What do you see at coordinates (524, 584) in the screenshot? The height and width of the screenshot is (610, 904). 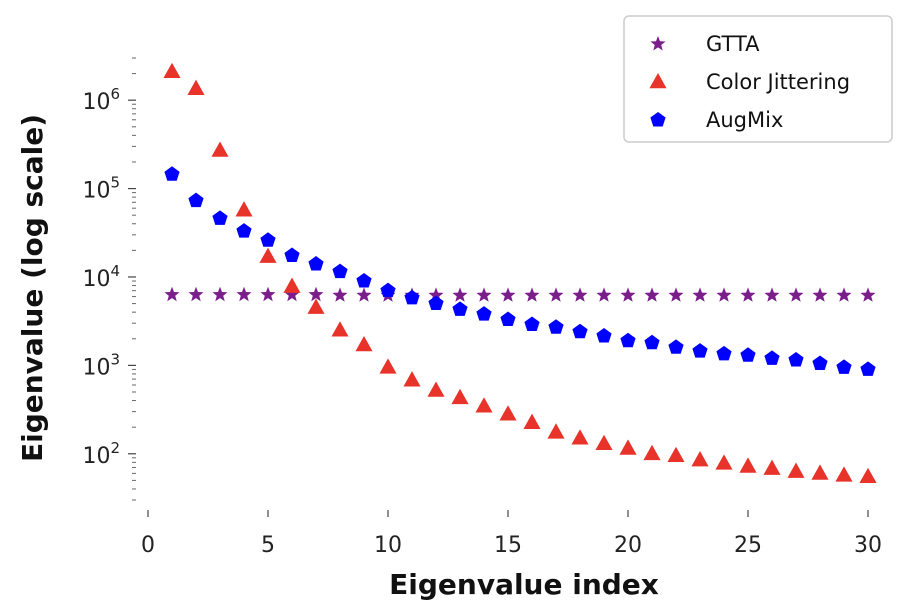 I see `x-axis-title: Eigenvalue index` at bounding box center [524, 584].